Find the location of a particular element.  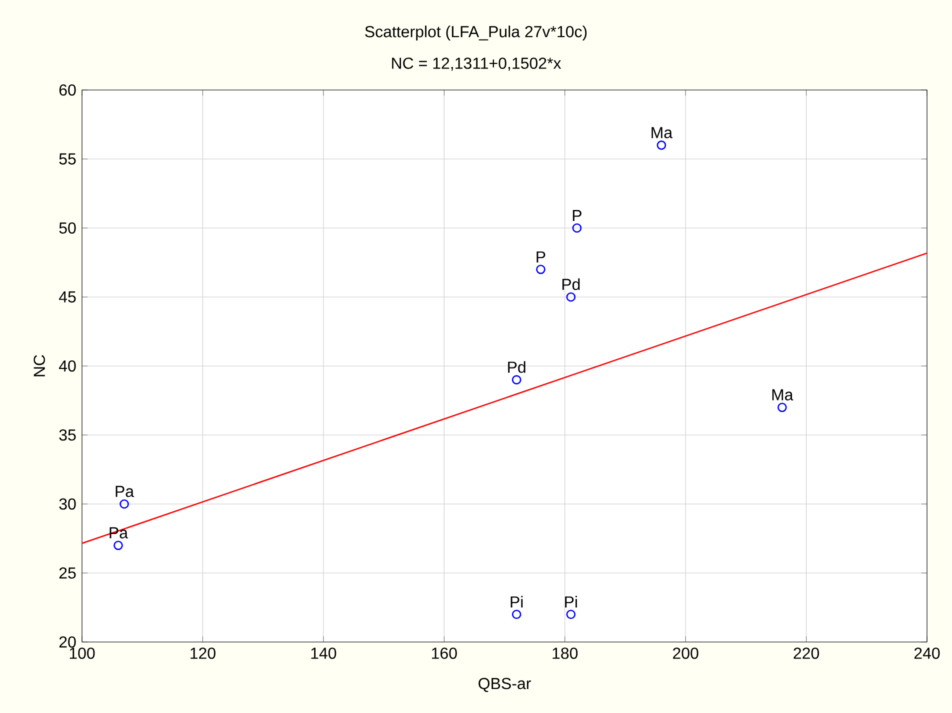

y-axis-title: NC is located at coordinates (40, 365).